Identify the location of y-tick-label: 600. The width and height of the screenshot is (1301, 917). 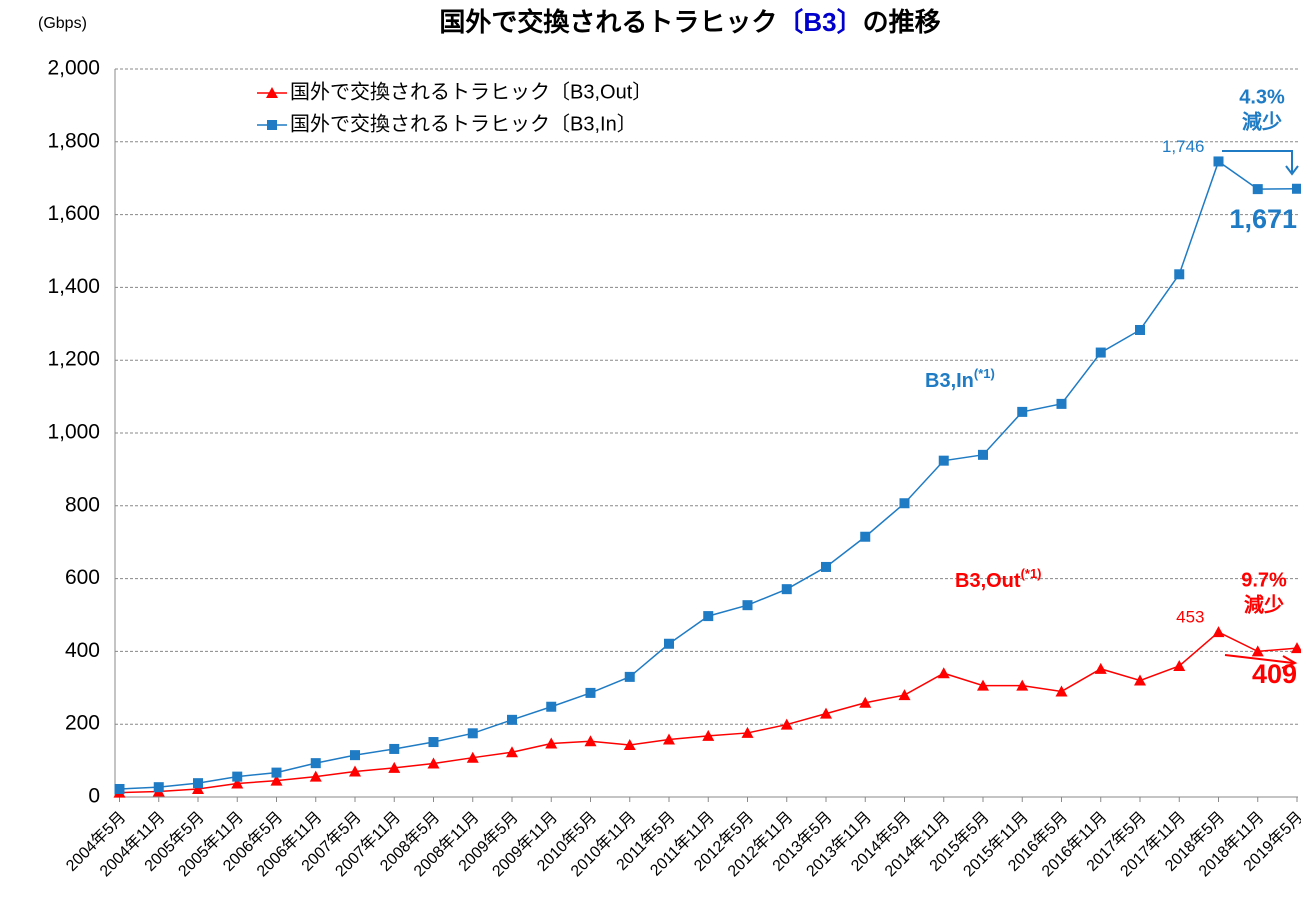
(82, 577).